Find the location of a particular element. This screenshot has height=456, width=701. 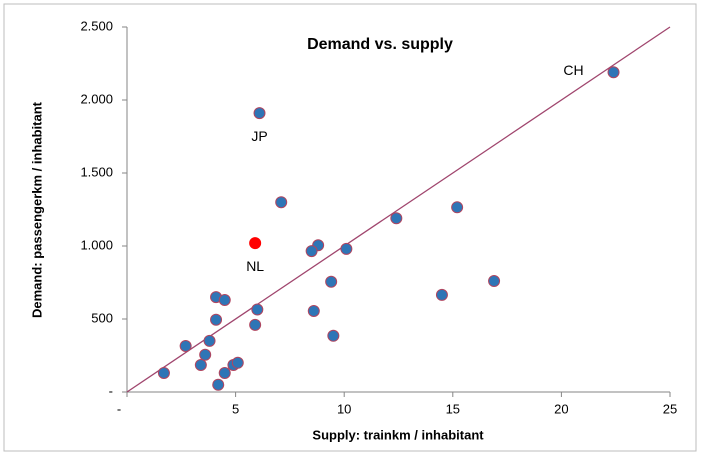

x-tick-label: - is located at coordinates (119, 408).